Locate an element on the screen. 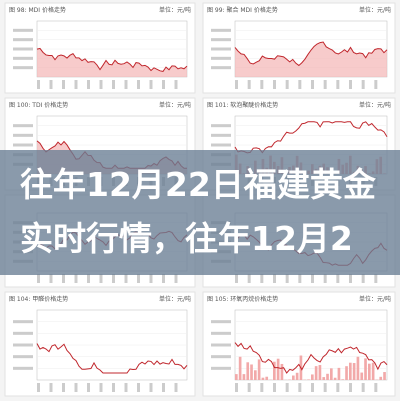  overlay-title: 实时行情，往年12月2 is located at coordinates (186, 238).